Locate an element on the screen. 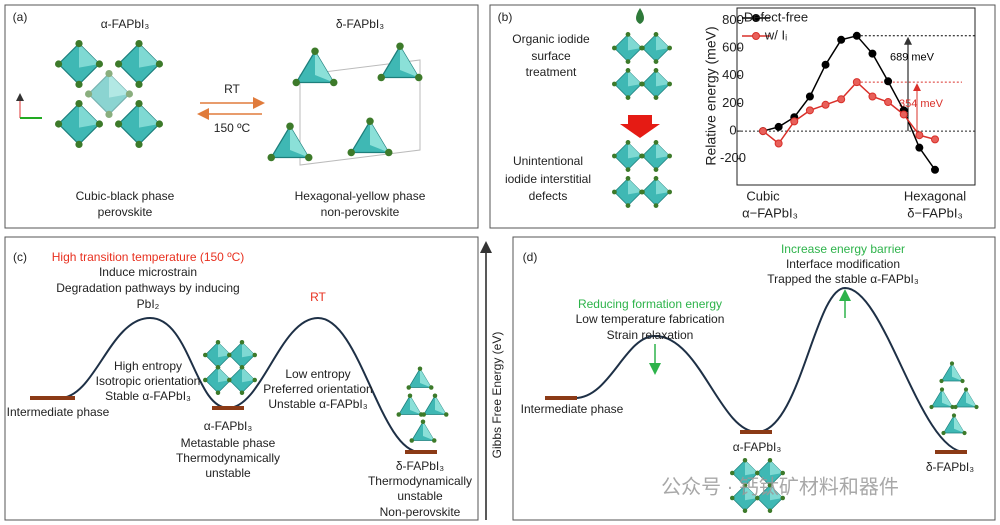 The width and height of the screenshot is (1000, 525). y-tick-label: 800 is located at coordinates (733, 19).